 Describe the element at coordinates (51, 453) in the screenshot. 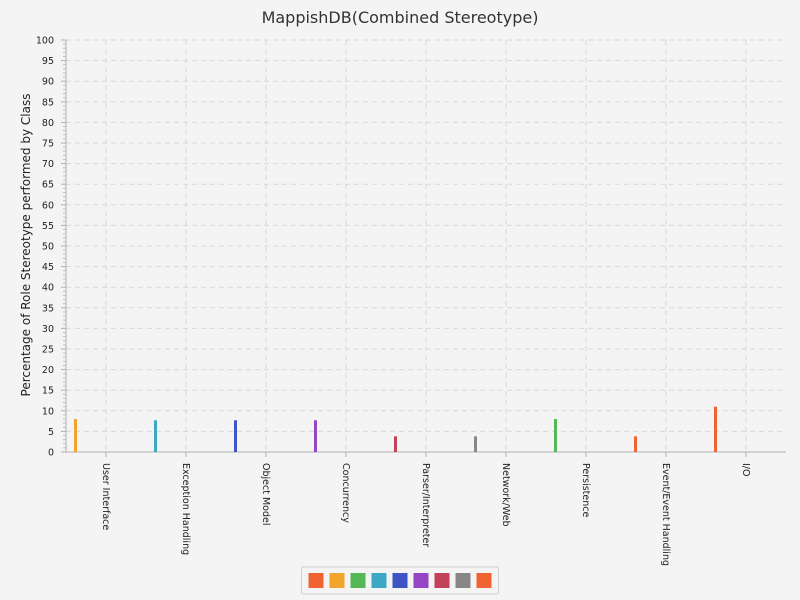

I see `y-tick-label: 0` at that location.